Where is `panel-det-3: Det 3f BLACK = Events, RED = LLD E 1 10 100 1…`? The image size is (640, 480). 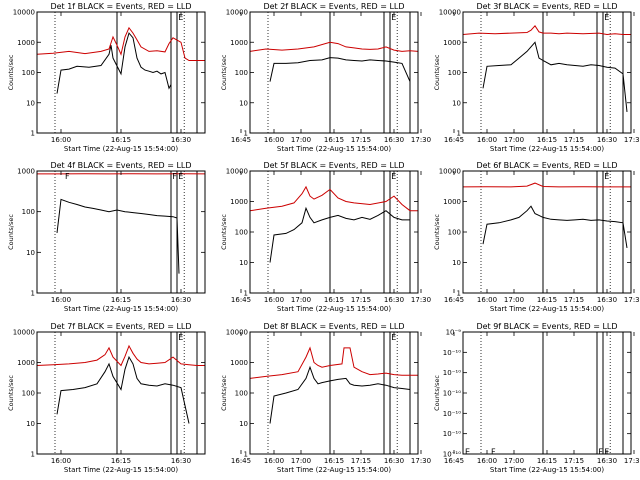 panel-det-3: Det 3f BLACK = Events, RED = LLD E 1 10 100 1… is located at coordinates (532, 77).